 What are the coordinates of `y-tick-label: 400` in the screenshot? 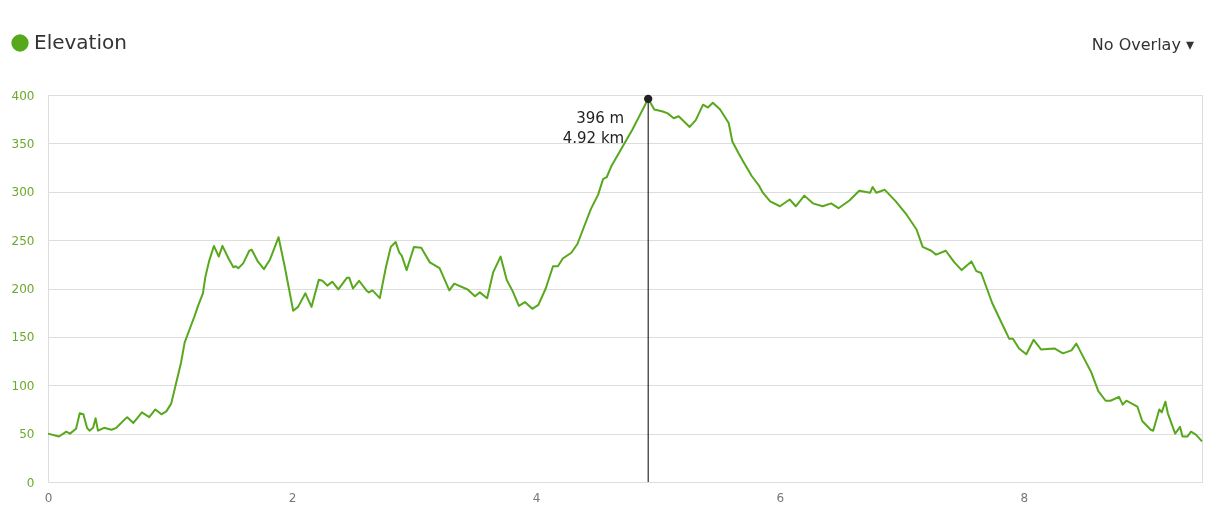 It's located at (23, 95).